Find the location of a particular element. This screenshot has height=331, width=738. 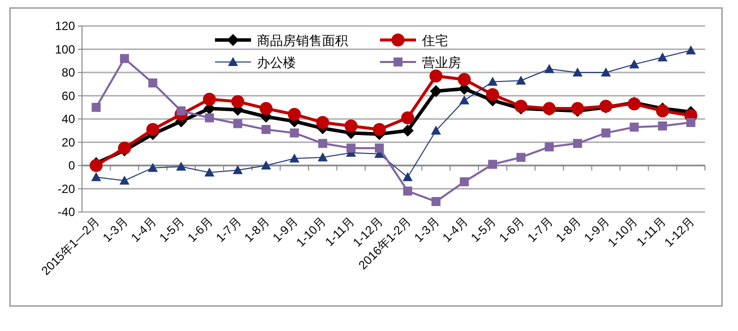

y-tick-label: 20 is located at coordinates (69, 142).